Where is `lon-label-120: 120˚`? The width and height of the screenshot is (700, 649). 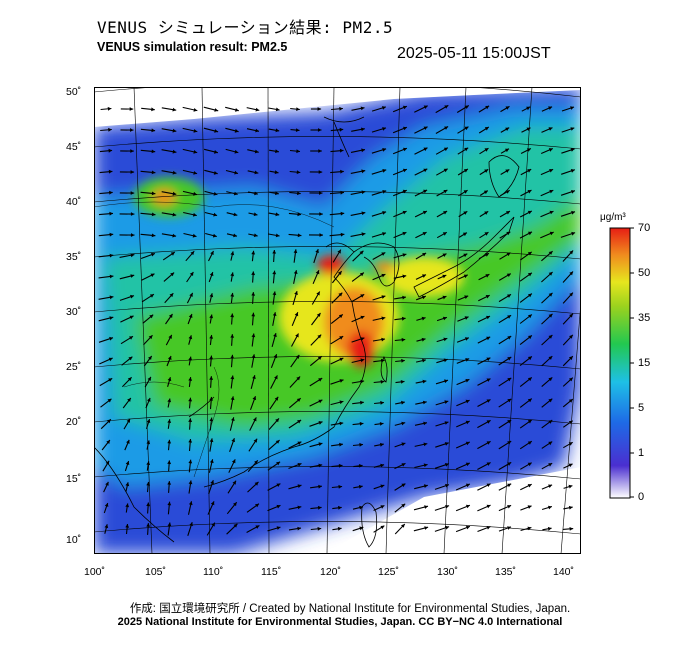
lon-label-120: 120˚ is located at coordinates (331, 572).